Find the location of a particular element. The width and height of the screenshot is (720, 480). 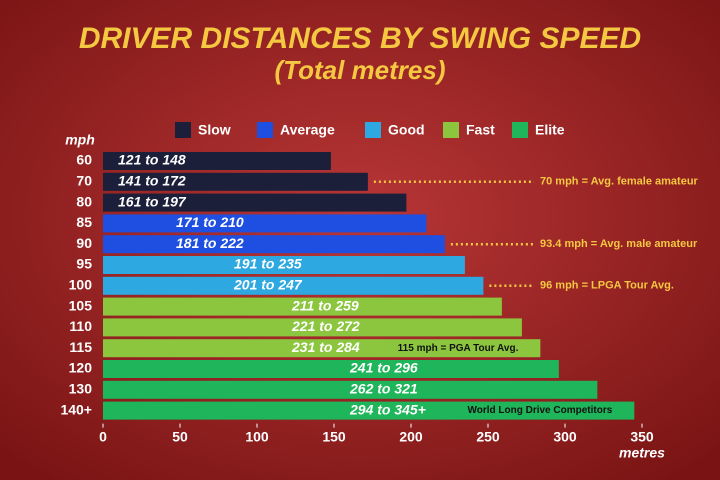

y-axis-label: mph is located at coordinates (80, 140).